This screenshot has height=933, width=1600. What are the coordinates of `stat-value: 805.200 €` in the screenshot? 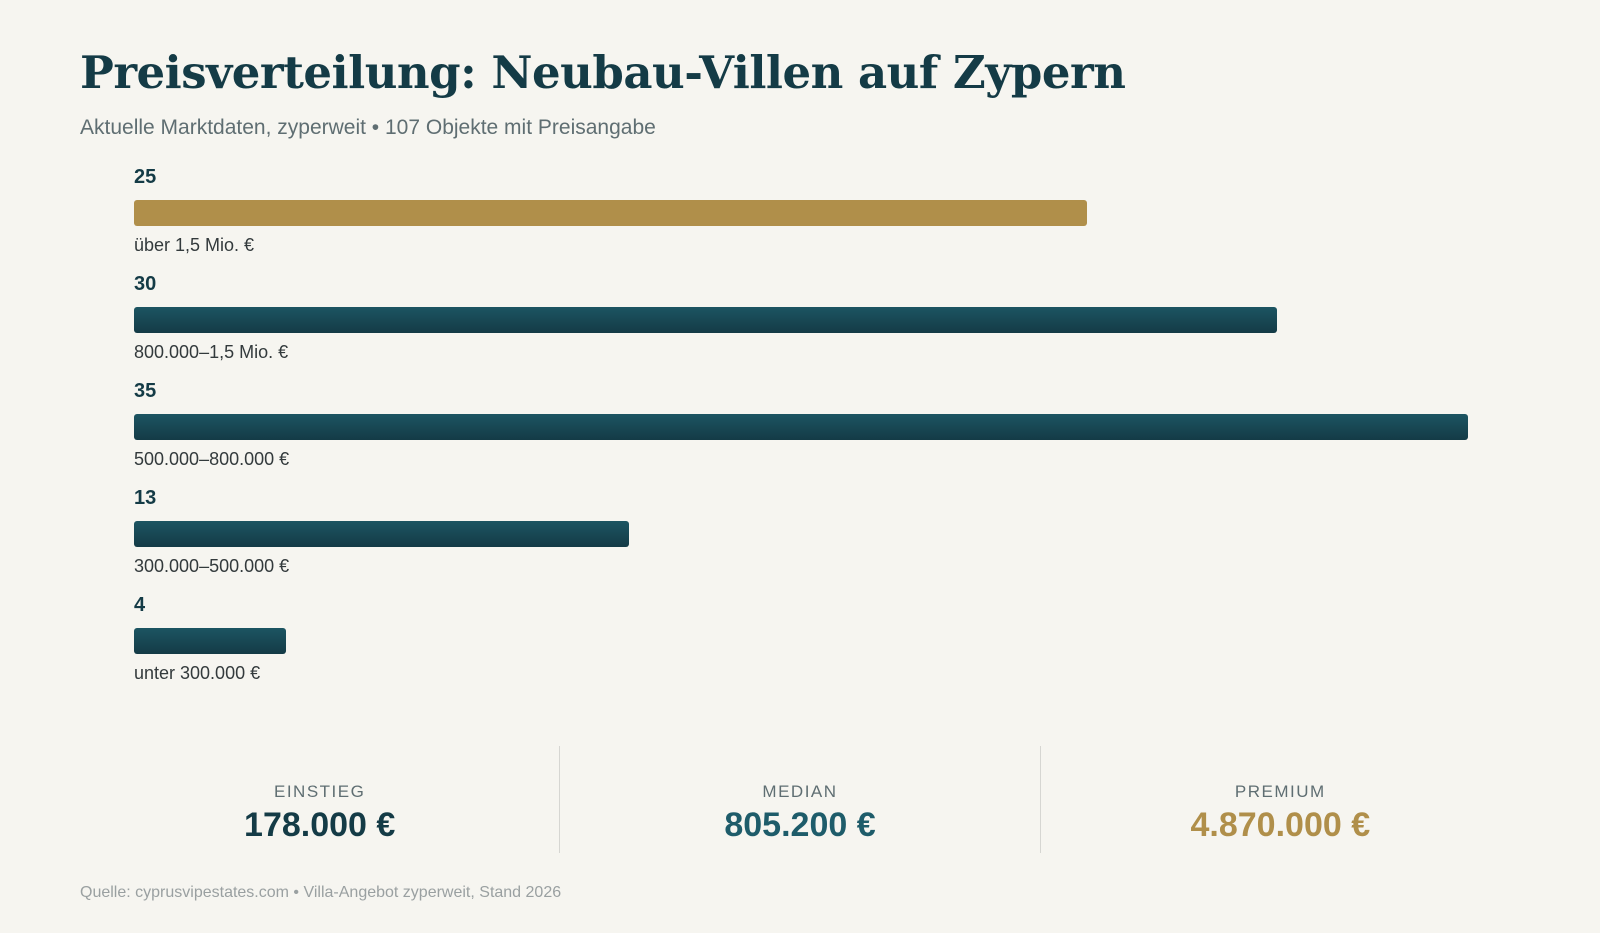 It's located at (800, 825).